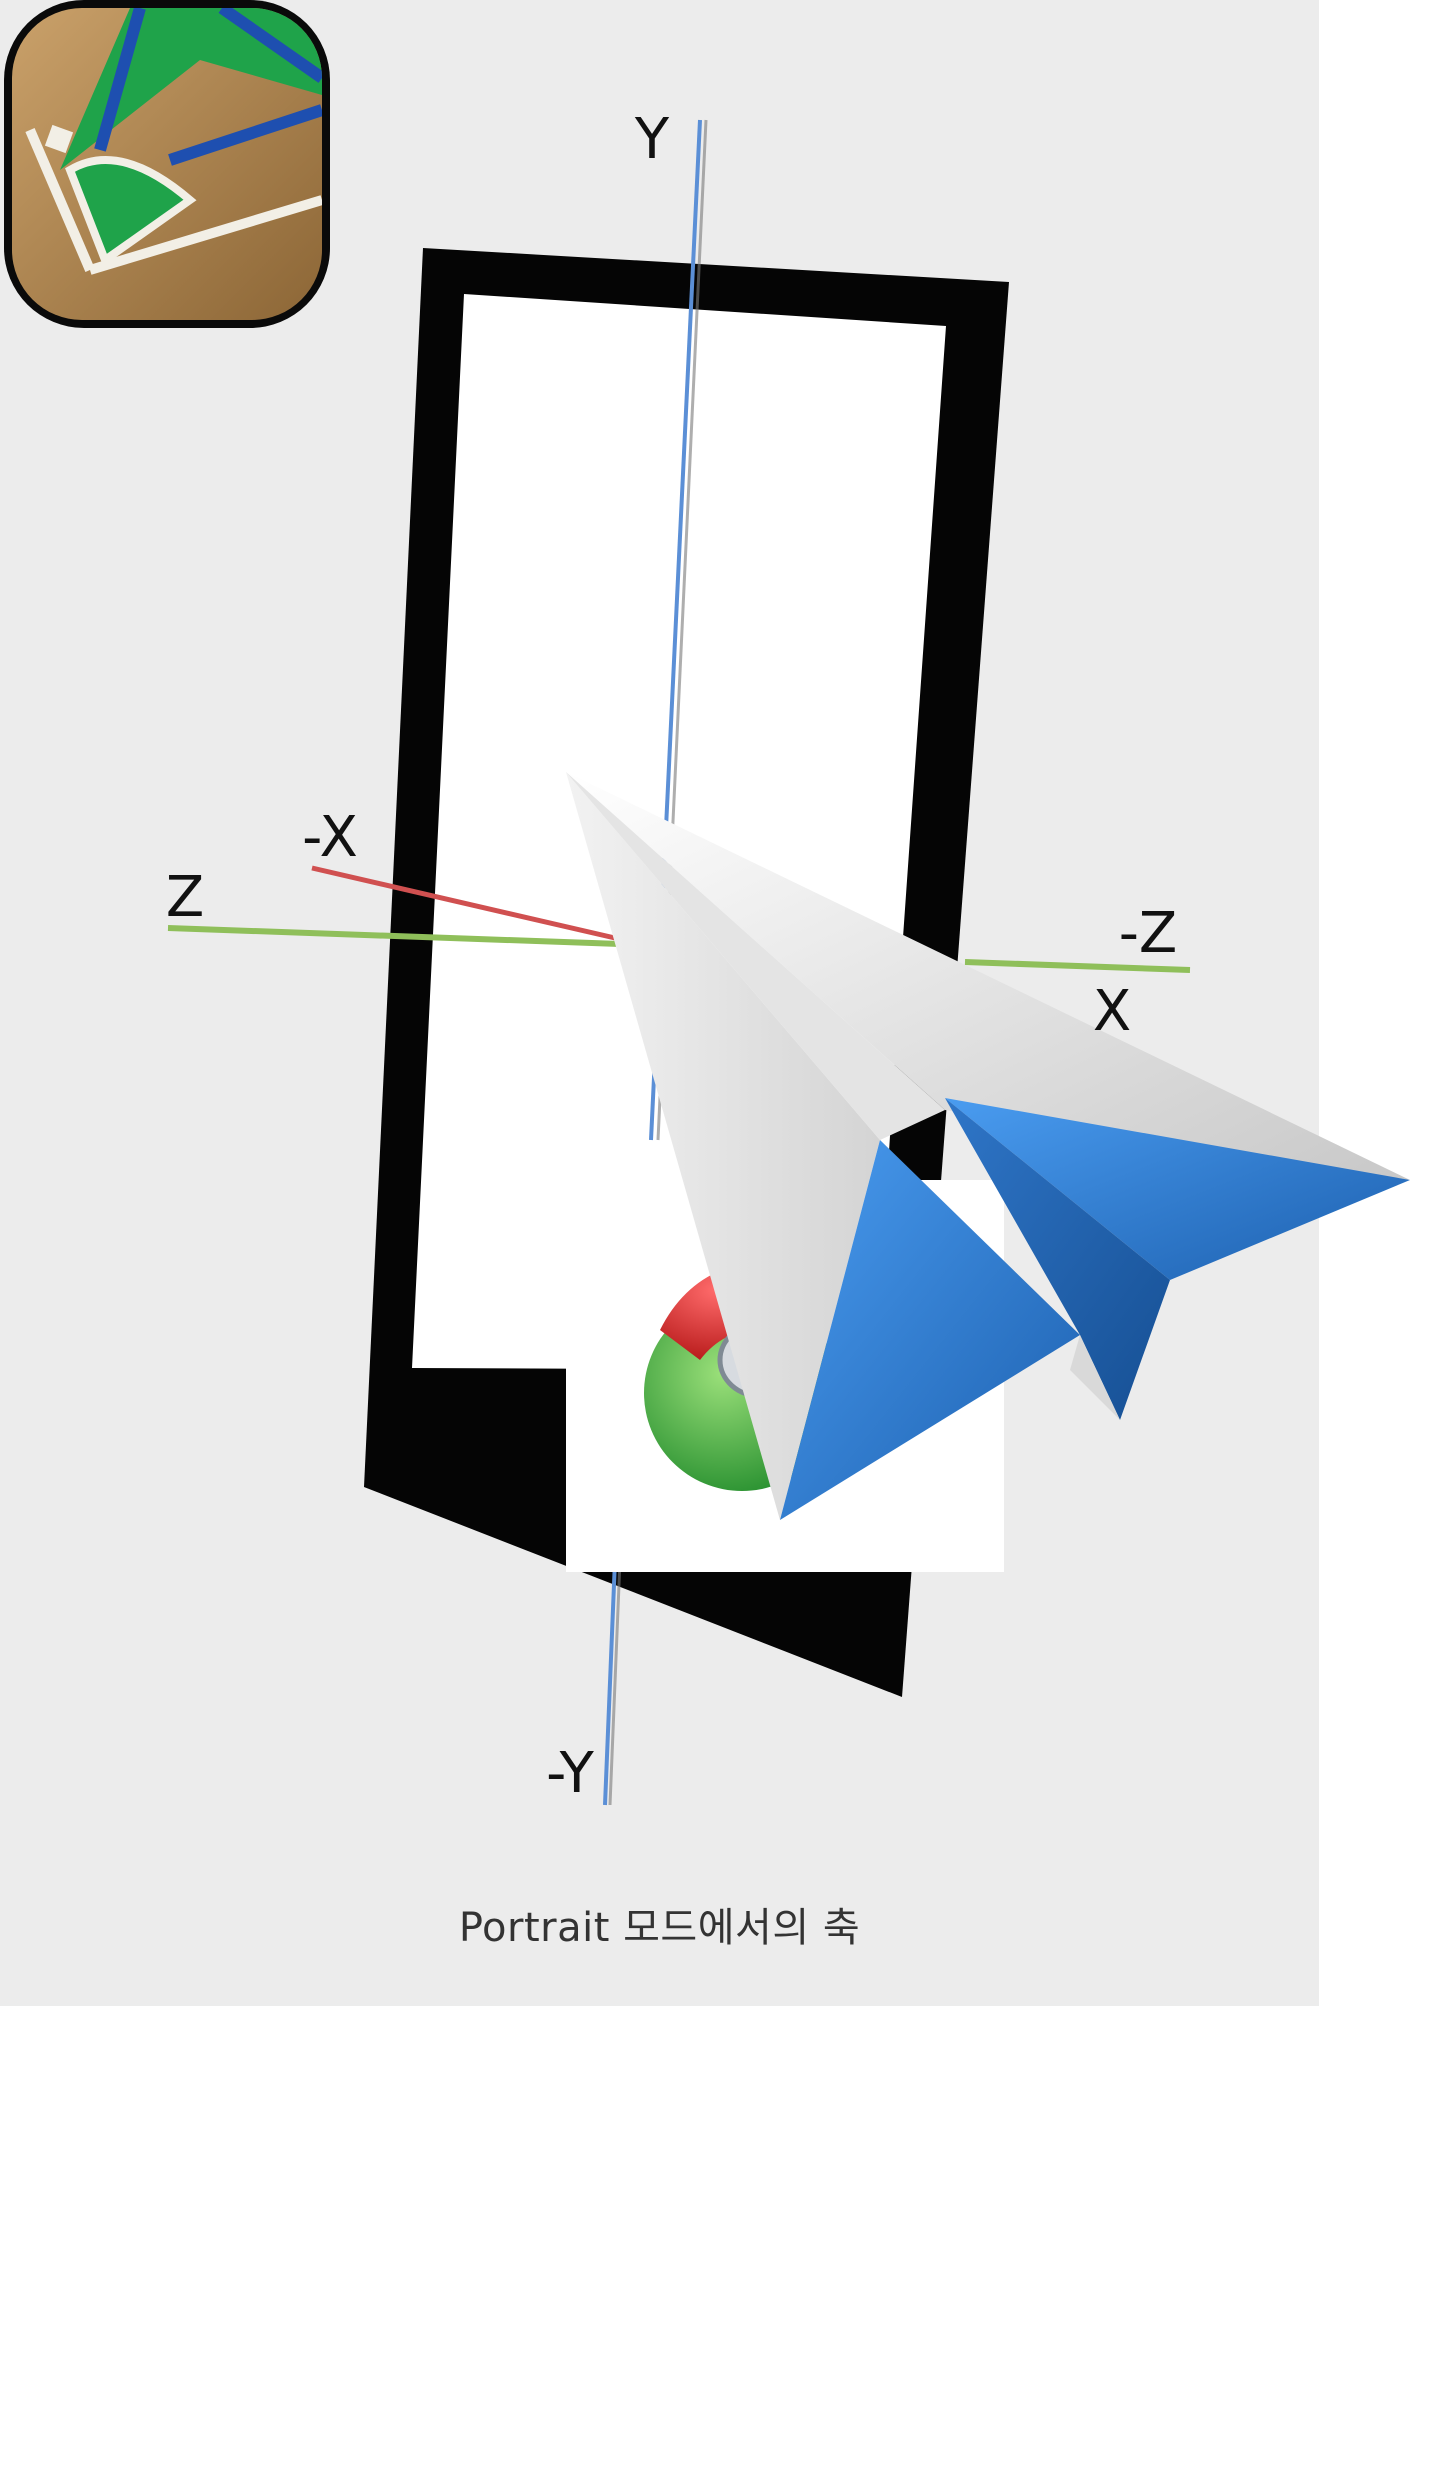 Image resolution: width=1440 pixels, height=2476 pixels. What do you see at coordinates (463, 903) in the screenshot?
I see `x-axis` at bounding box center [463, 903].